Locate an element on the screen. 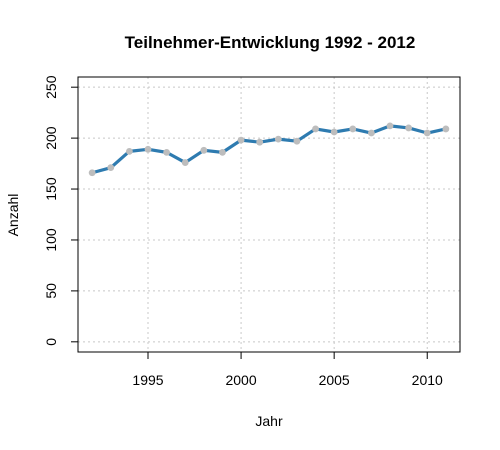 This screenshot has height=450, width=500. y-tick-label: 150 is located at coordinates (51, 189).